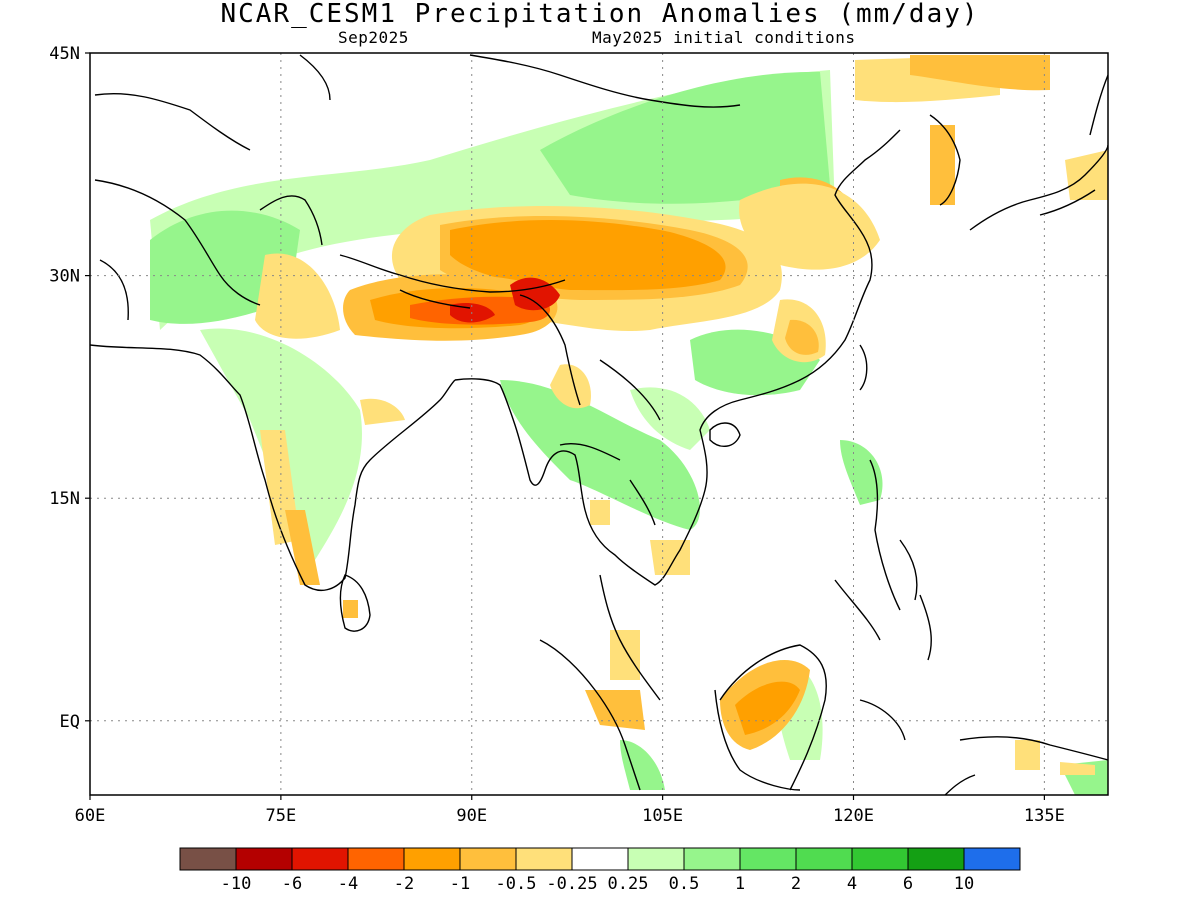  I want to click on colorbar-label: -4, so click(348, 884).